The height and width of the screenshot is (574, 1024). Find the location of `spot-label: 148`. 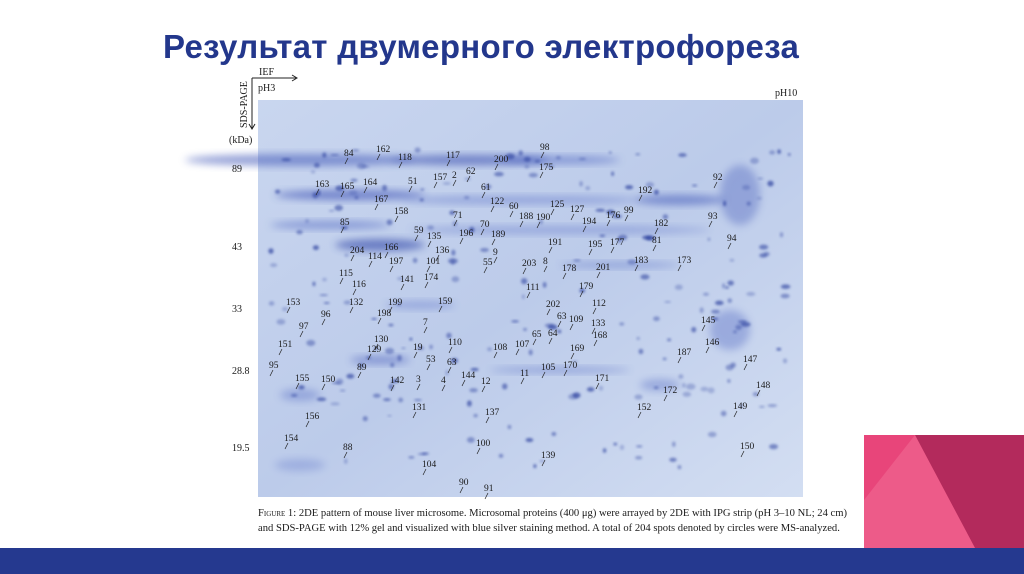

spot-label: 148 is located at coordinates (763, 386).